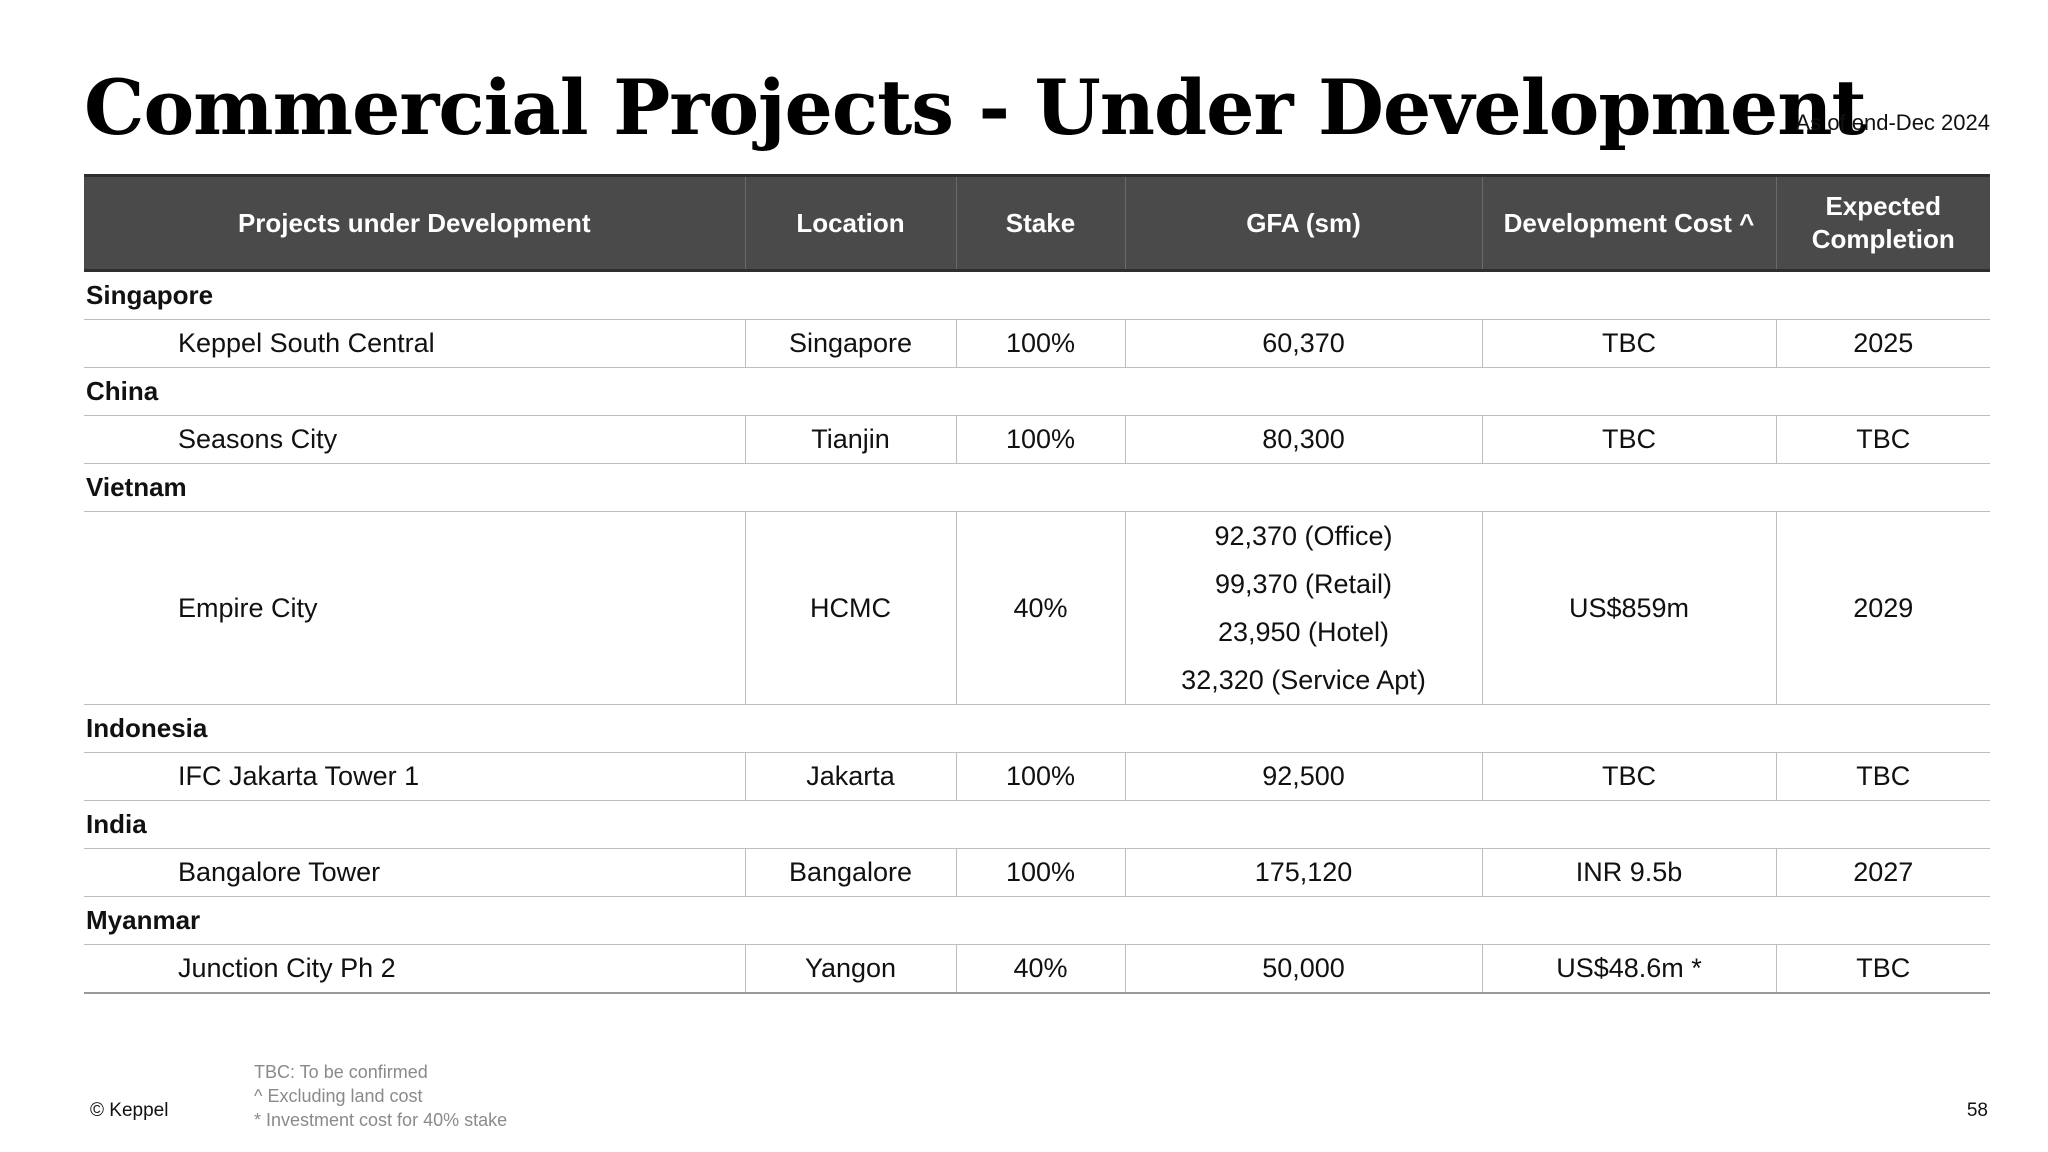 The width and height of the screenshot is (2048, 1152). I want to click on region-row: India, so click(1037, 824).